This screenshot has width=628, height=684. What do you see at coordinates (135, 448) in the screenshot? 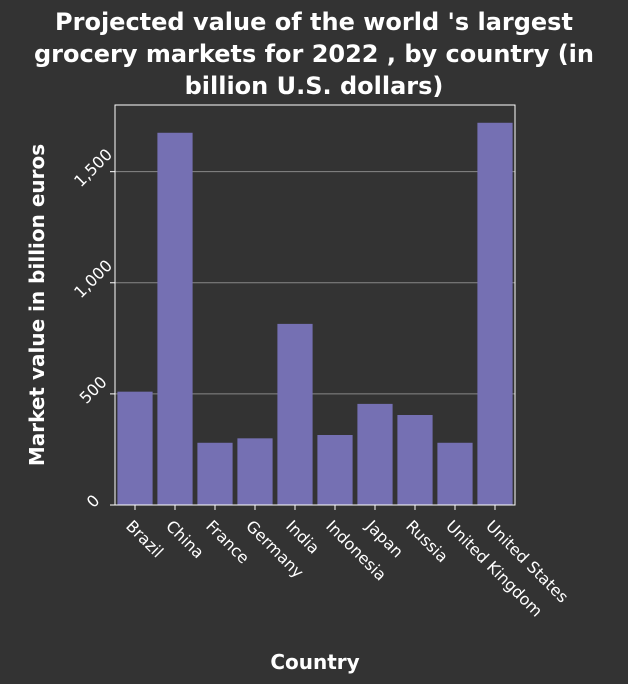
I see `bar-brazil` at bounding box center [135, 448].